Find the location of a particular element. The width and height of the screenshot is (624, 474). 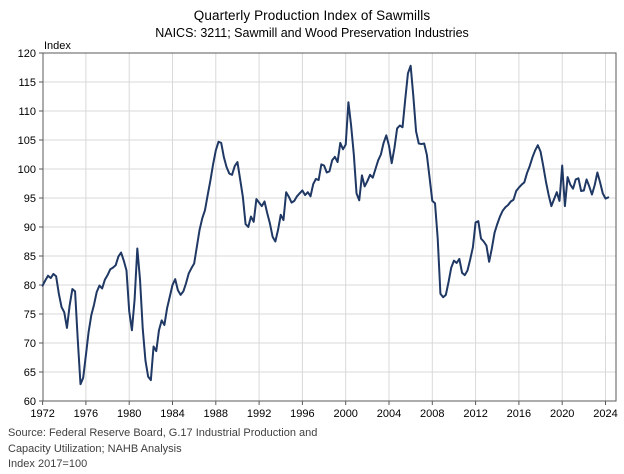

y-tick-label: 105 is located at coordinates (27, 141).